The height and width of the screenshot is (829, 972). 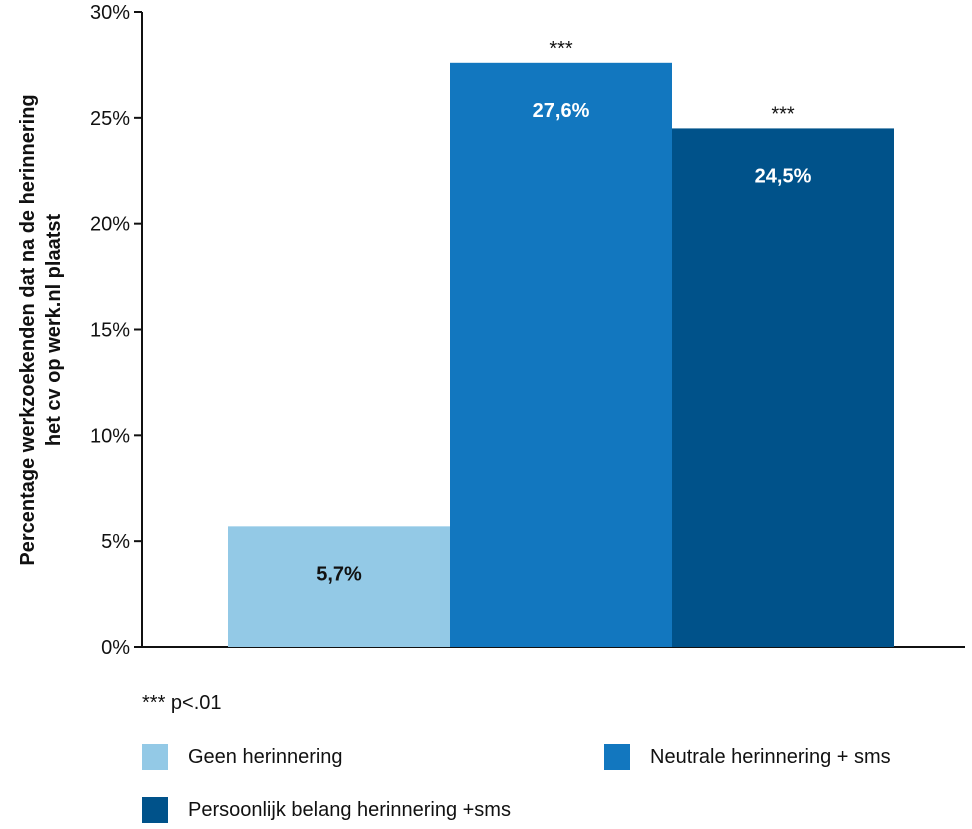 I want to click on legend-item-persoonlijk-belang: Persoonlijk belang herinnering +sms, so click(x=326, y=810).